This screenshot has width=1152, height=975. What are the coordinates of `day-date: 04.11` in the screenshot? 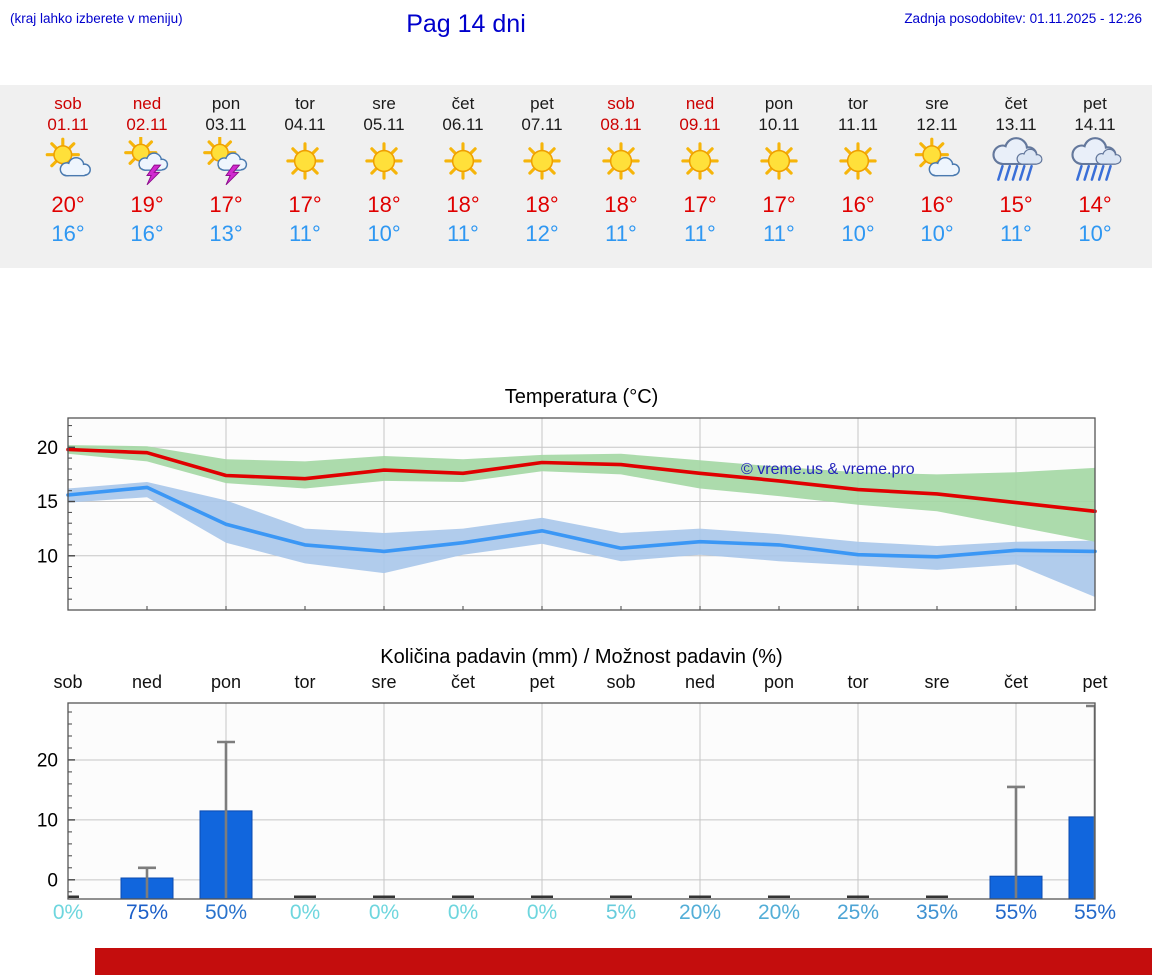 It's located at (305, 124).